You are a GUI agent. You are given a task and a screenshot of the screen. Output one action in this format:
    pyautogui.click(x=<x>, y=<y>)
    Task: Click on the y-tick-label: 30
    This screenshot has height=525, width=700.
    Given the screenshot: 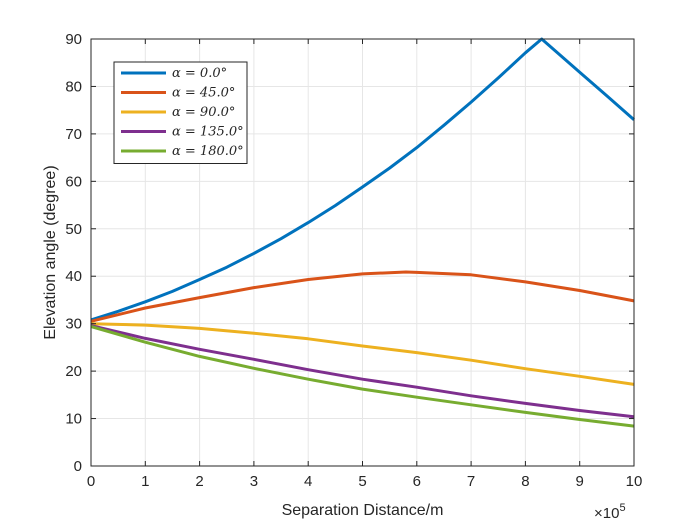 What is the action you would take?
    pyautogui.click(x=73, y=324)
    